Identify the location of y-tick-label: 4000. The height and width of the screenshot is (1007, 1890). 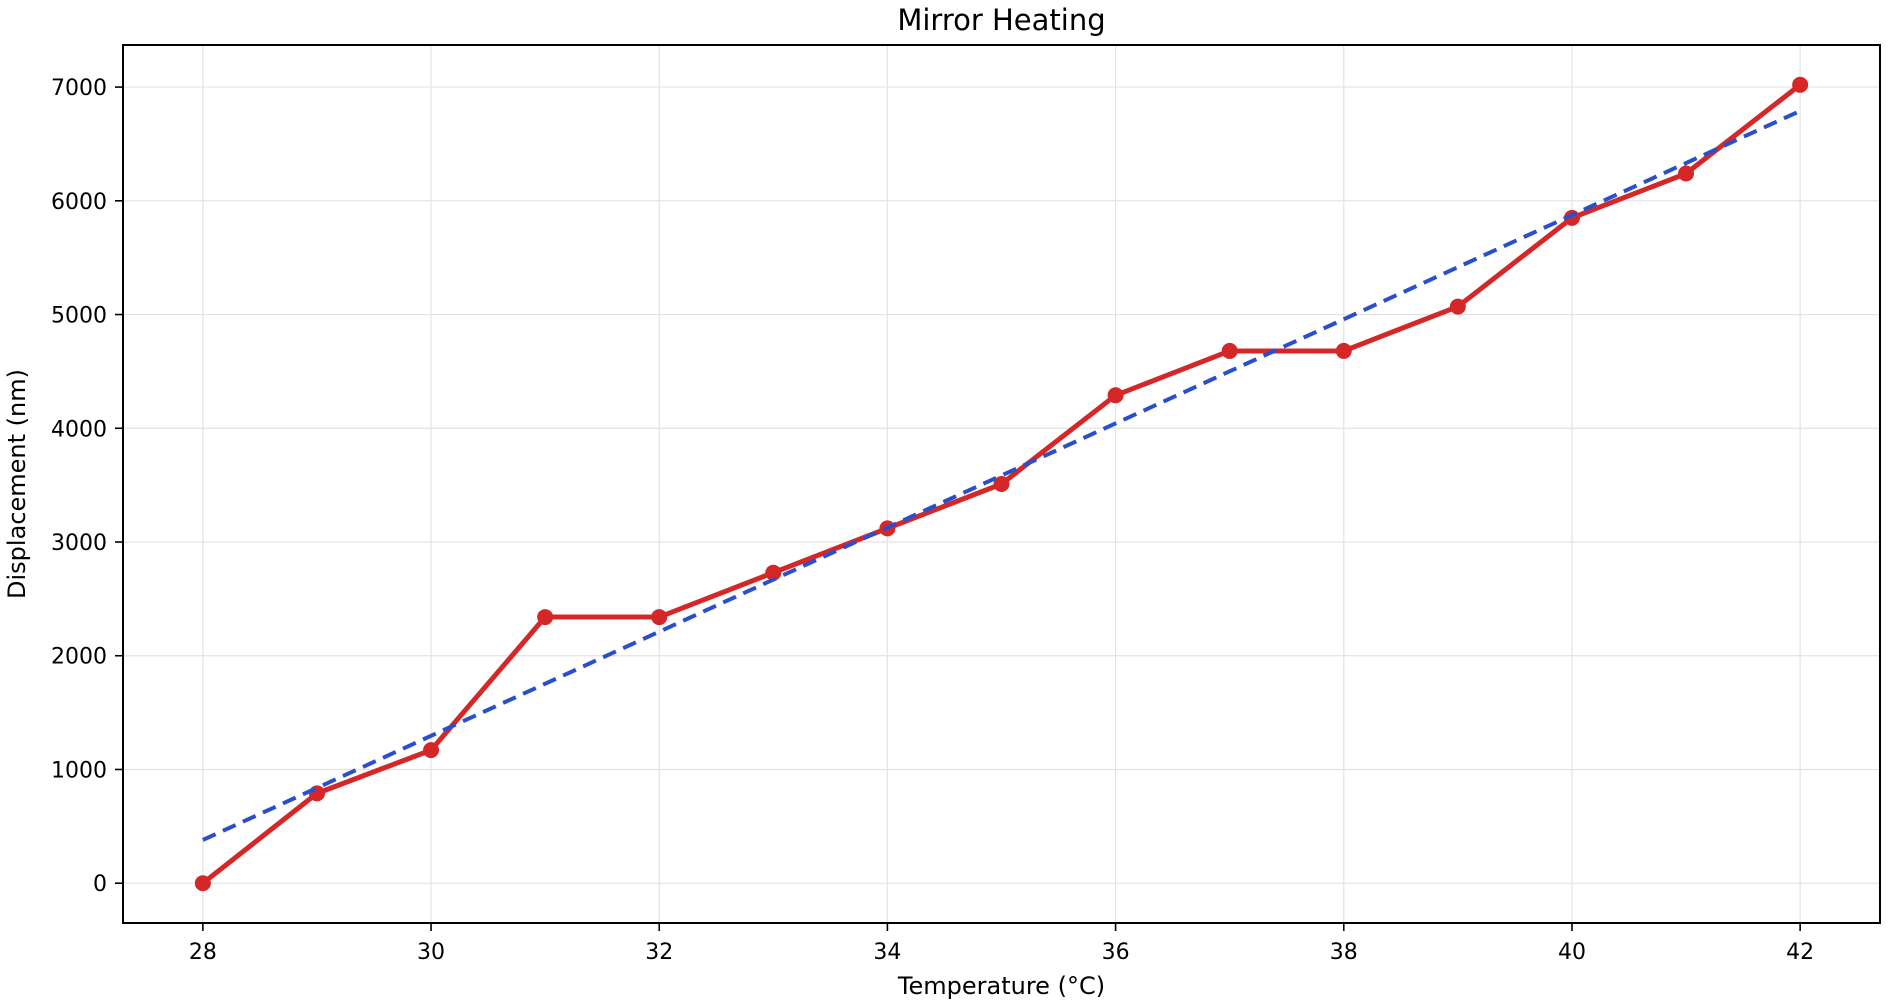
(79, 429).